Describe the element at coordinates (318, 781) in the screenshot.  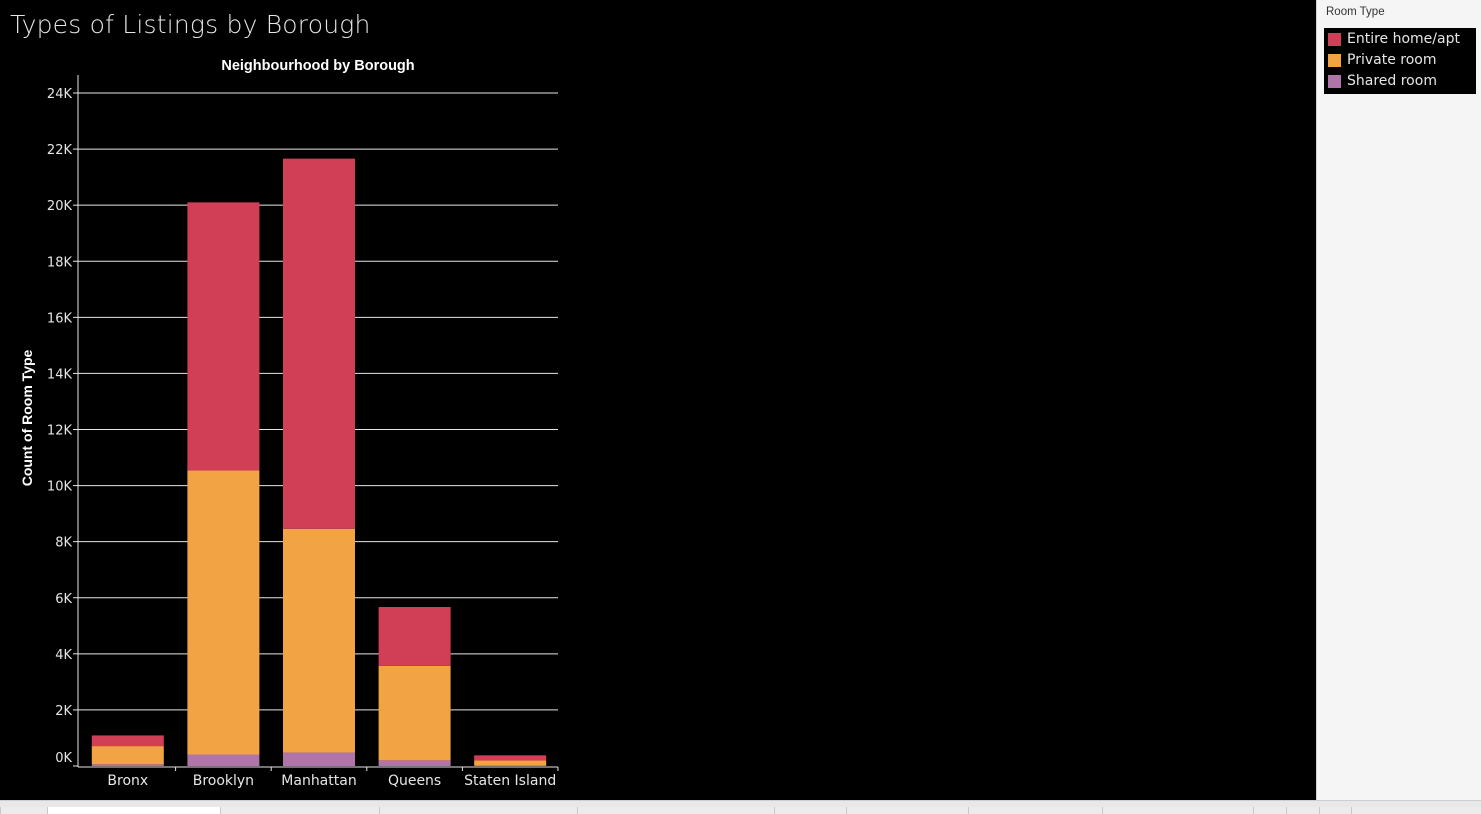
I see `x-tick-label: Manhattan` at that location.